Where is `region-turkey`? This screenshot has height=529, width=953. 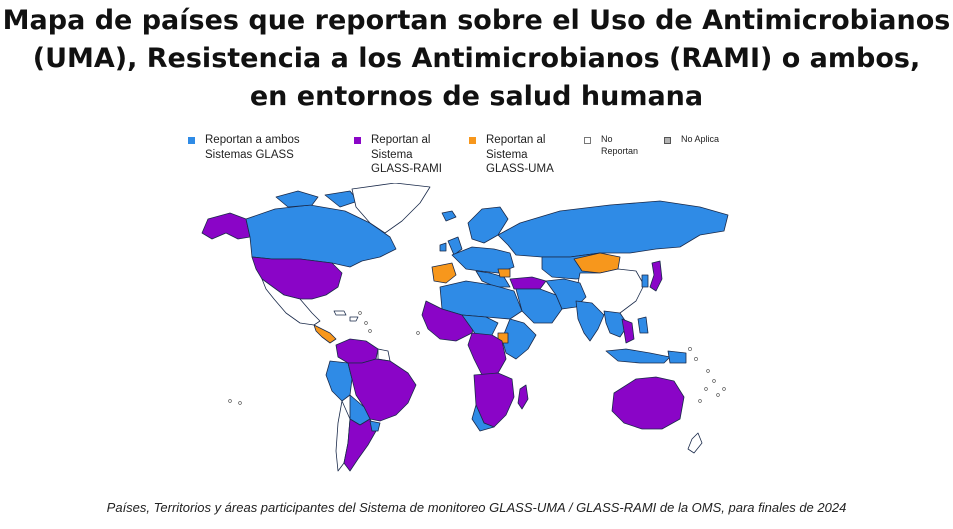
region-turkey is located at coordinates (528, 283).